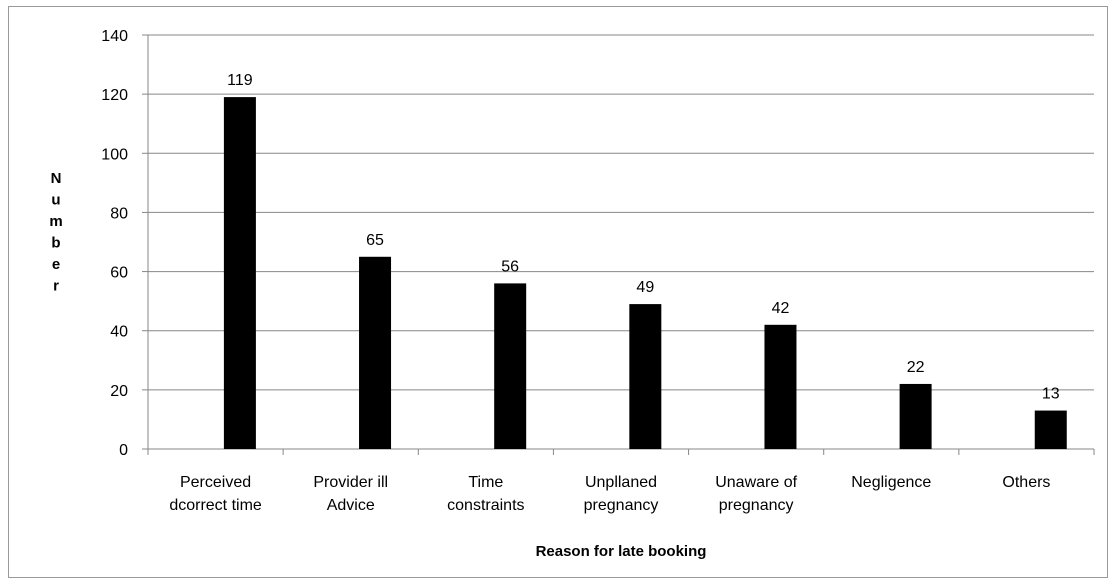  I want to click on data-label: 65, so click(375, 240).